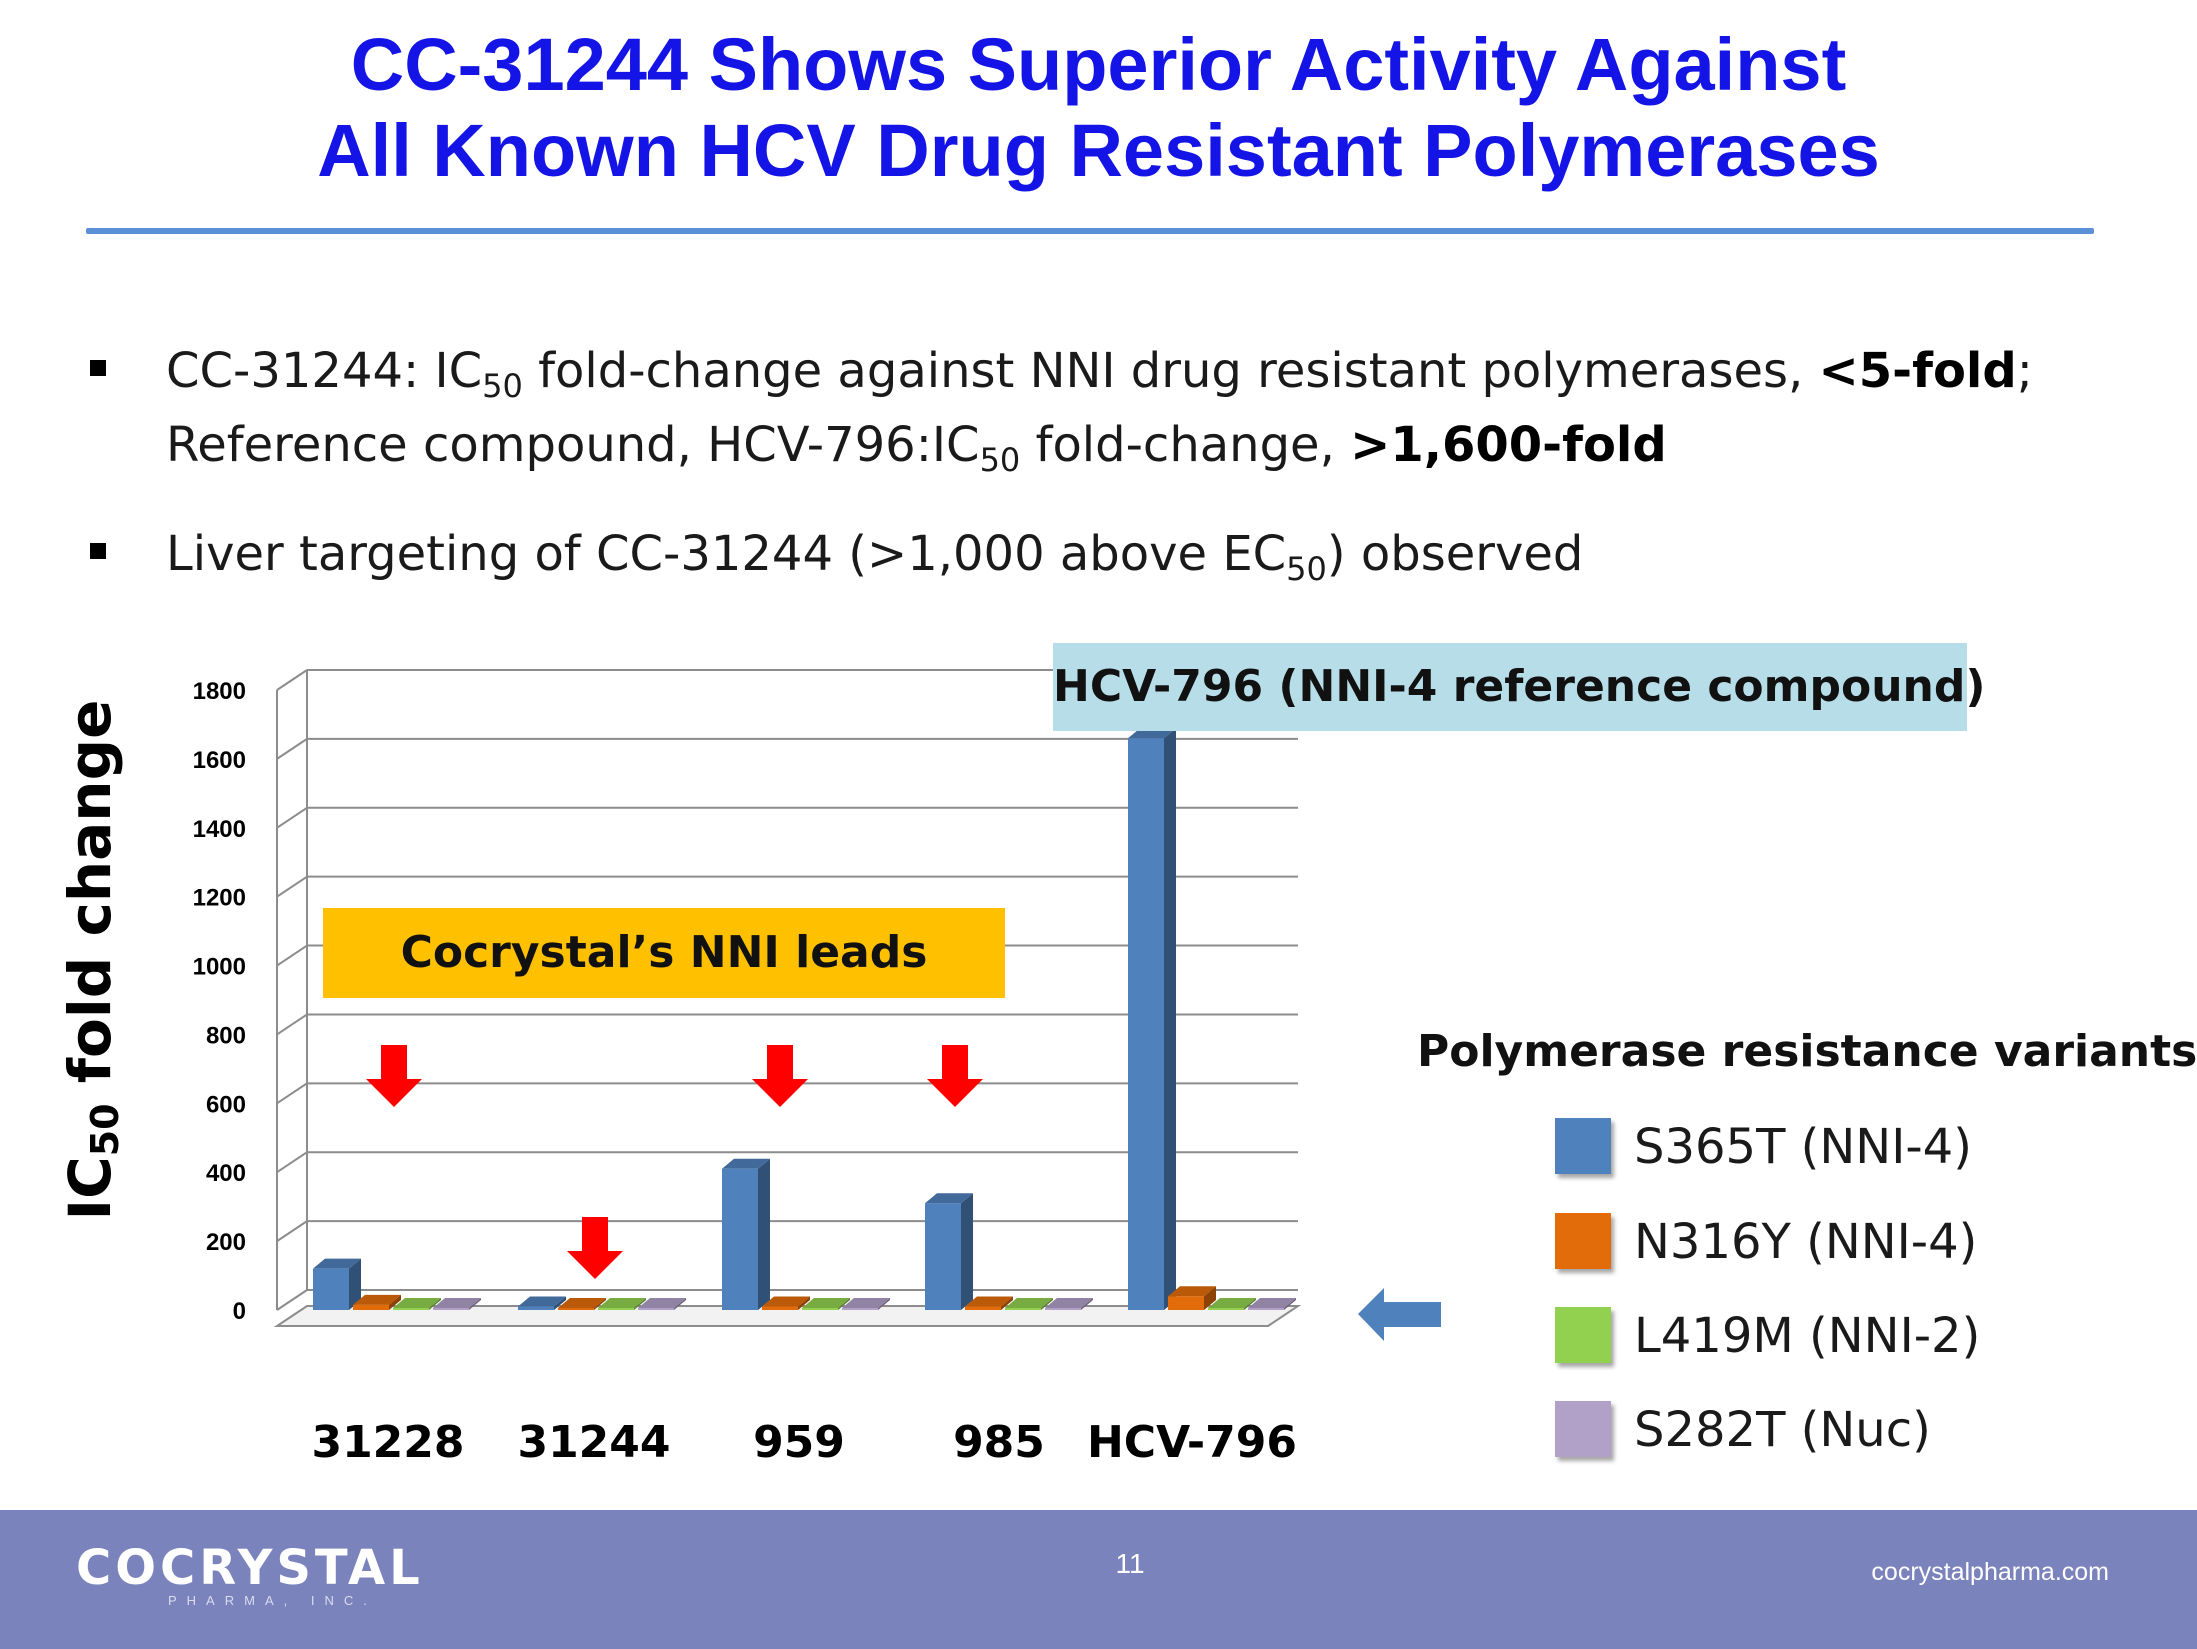  Describe the element at coordinates (1583, 1429) in the screenshot. I see `legend-swatch-s282t` at that location.